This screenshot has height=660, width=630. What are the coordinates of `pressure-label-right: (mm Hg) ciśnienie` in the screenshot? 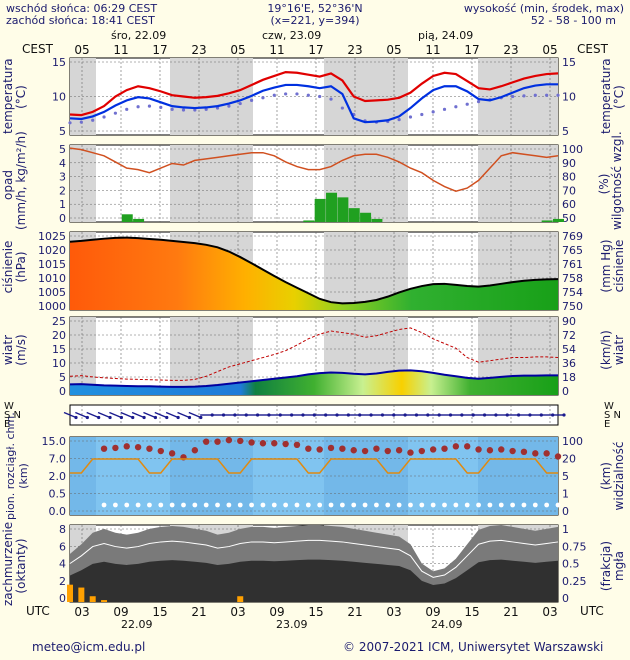 It's located at (612, 266).